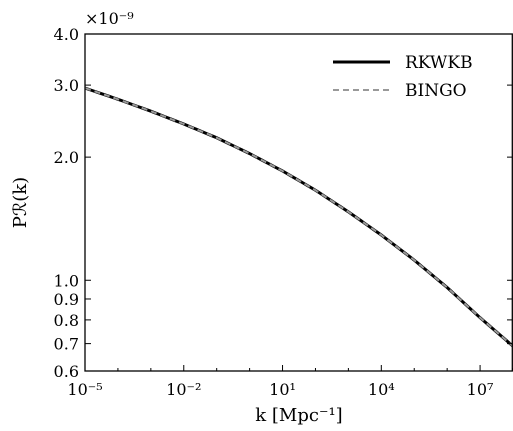 The image size is (513, 431). I want to click on legend-label-bingo: BINGO, so click(436, 91).